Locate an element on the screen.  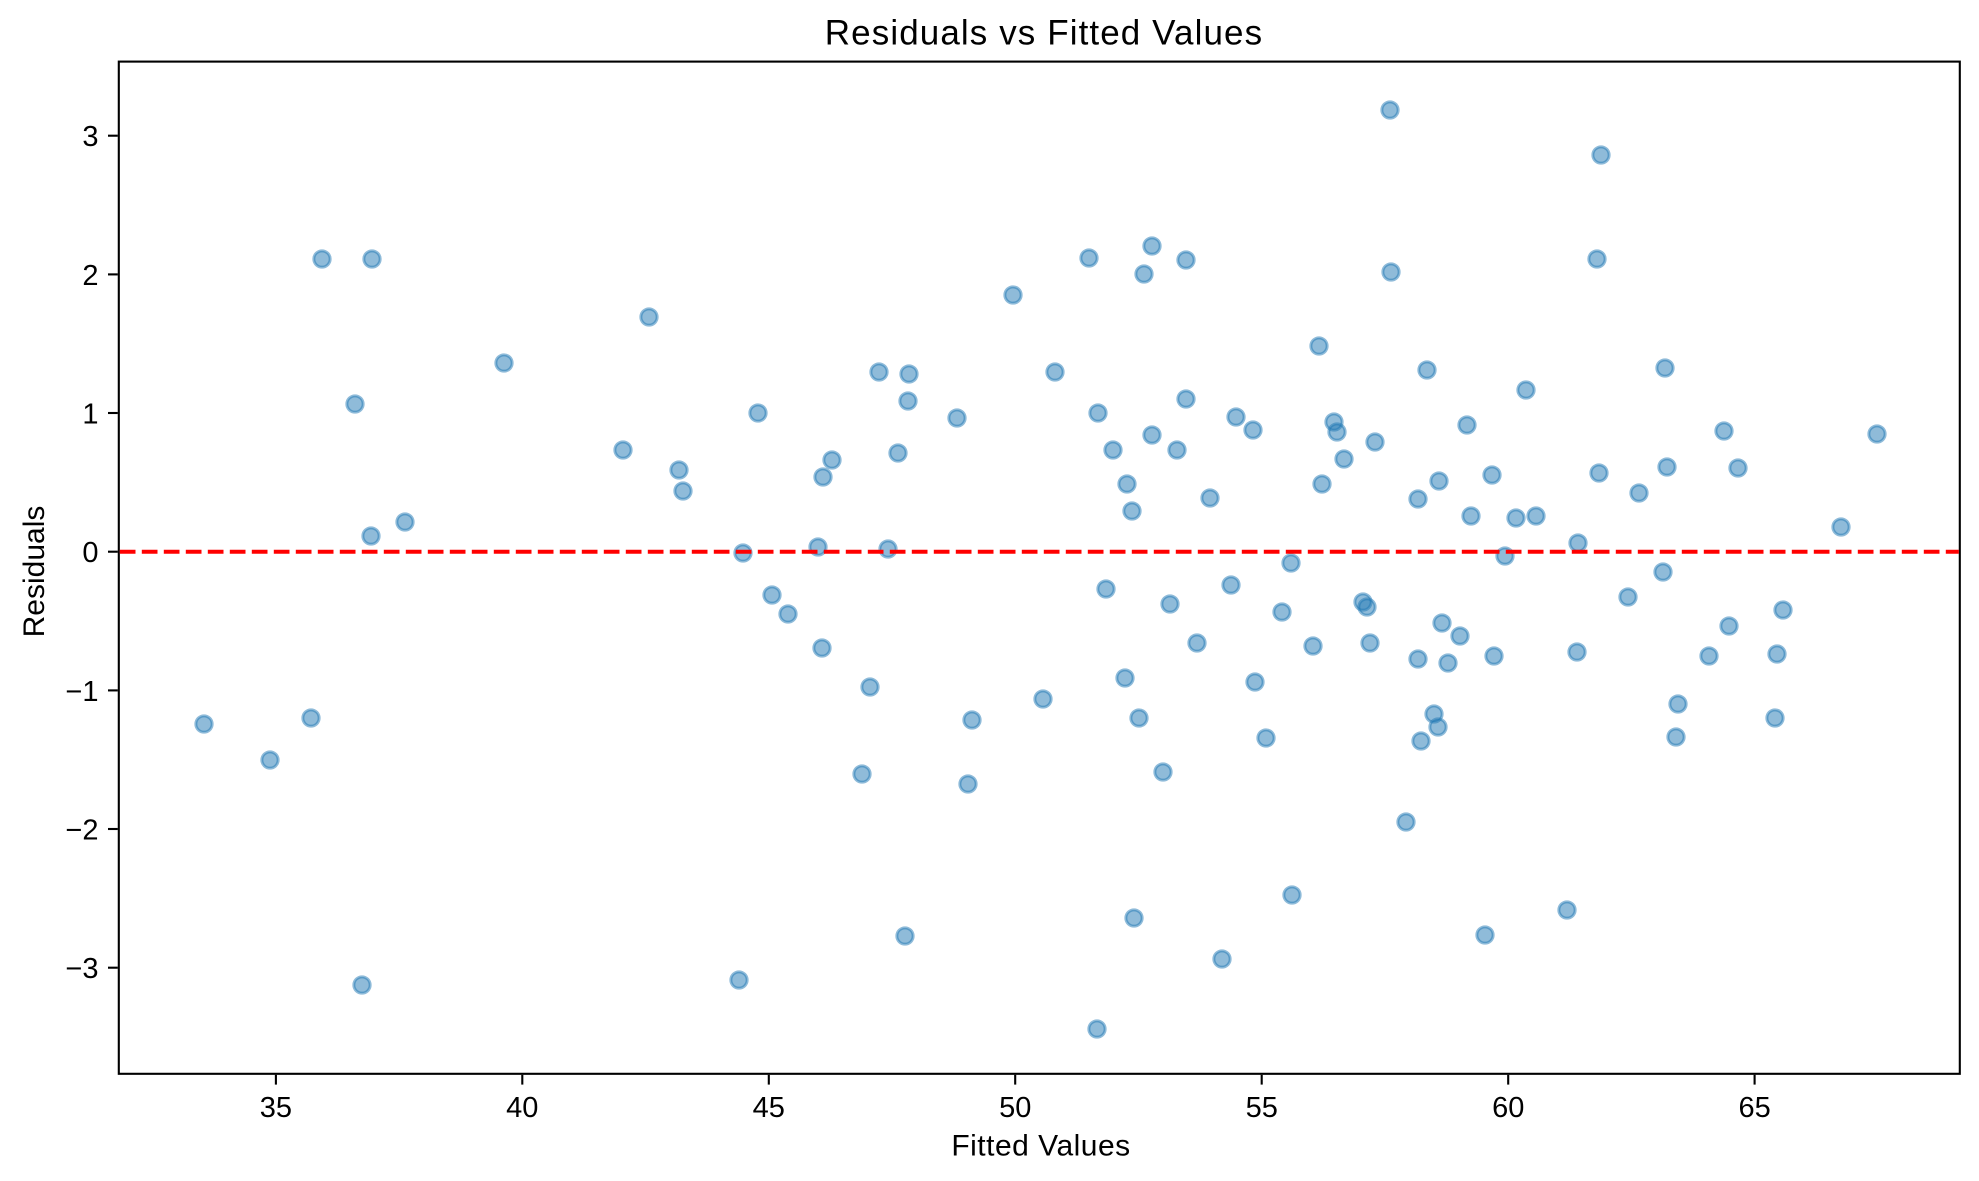
svg-text: 40 is located at coordinates (522, 1108).